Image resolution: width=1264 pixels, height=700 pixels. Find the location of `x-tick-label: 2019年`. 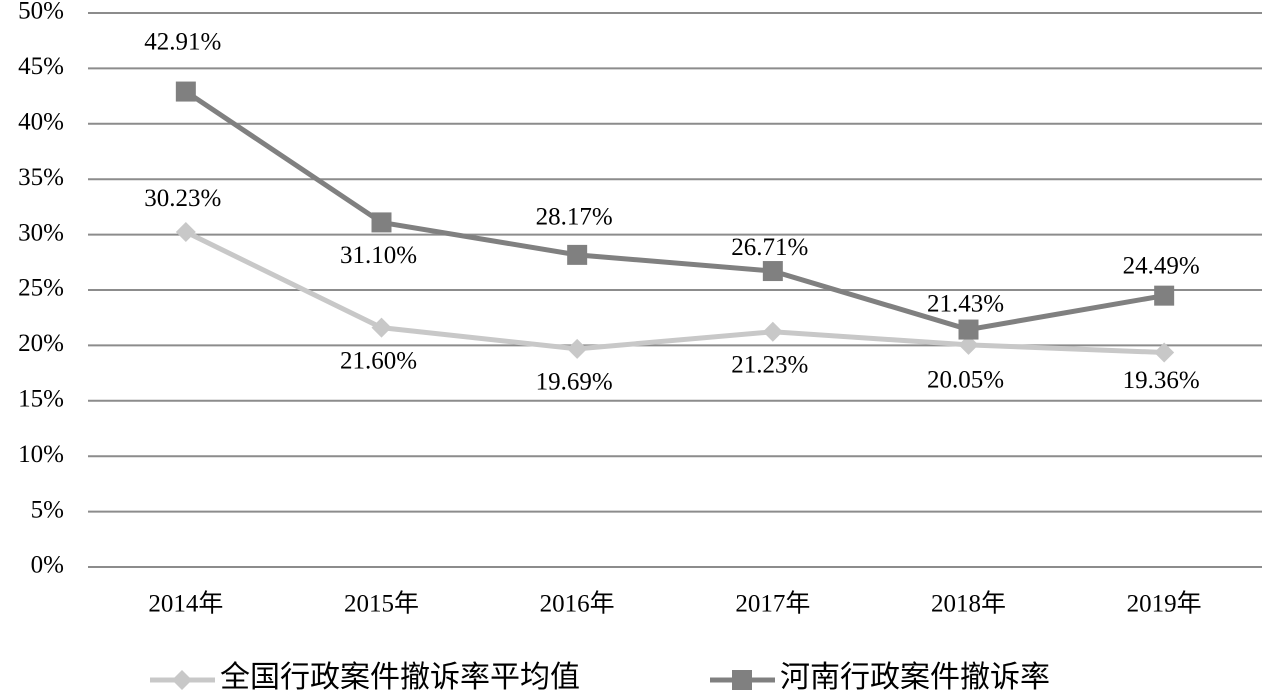

x-tick-label: 2019年 is located at coordinates (1164, 604).